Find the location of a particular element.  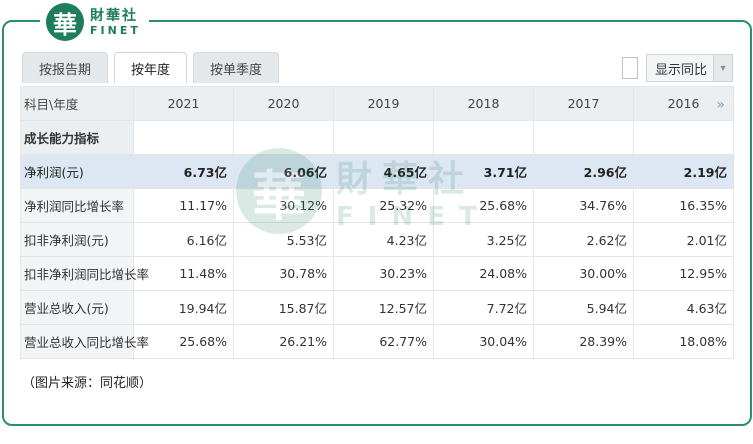

cell-value: 28.39% is located at coordinates (583, 341).